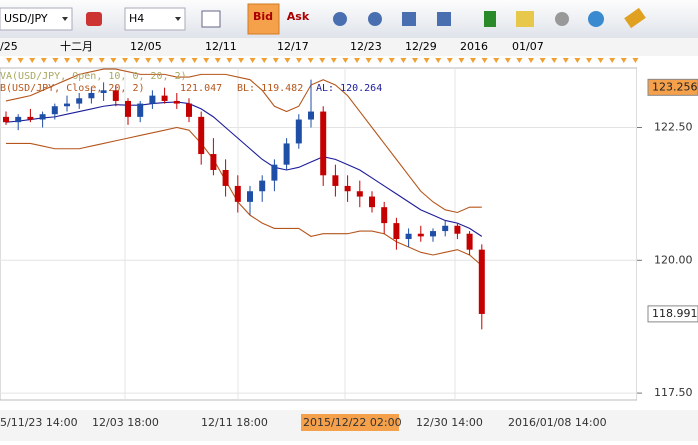 The height and width of the screenshot is (445, 698). I want to click on ask: Ask, so click(298, 16).